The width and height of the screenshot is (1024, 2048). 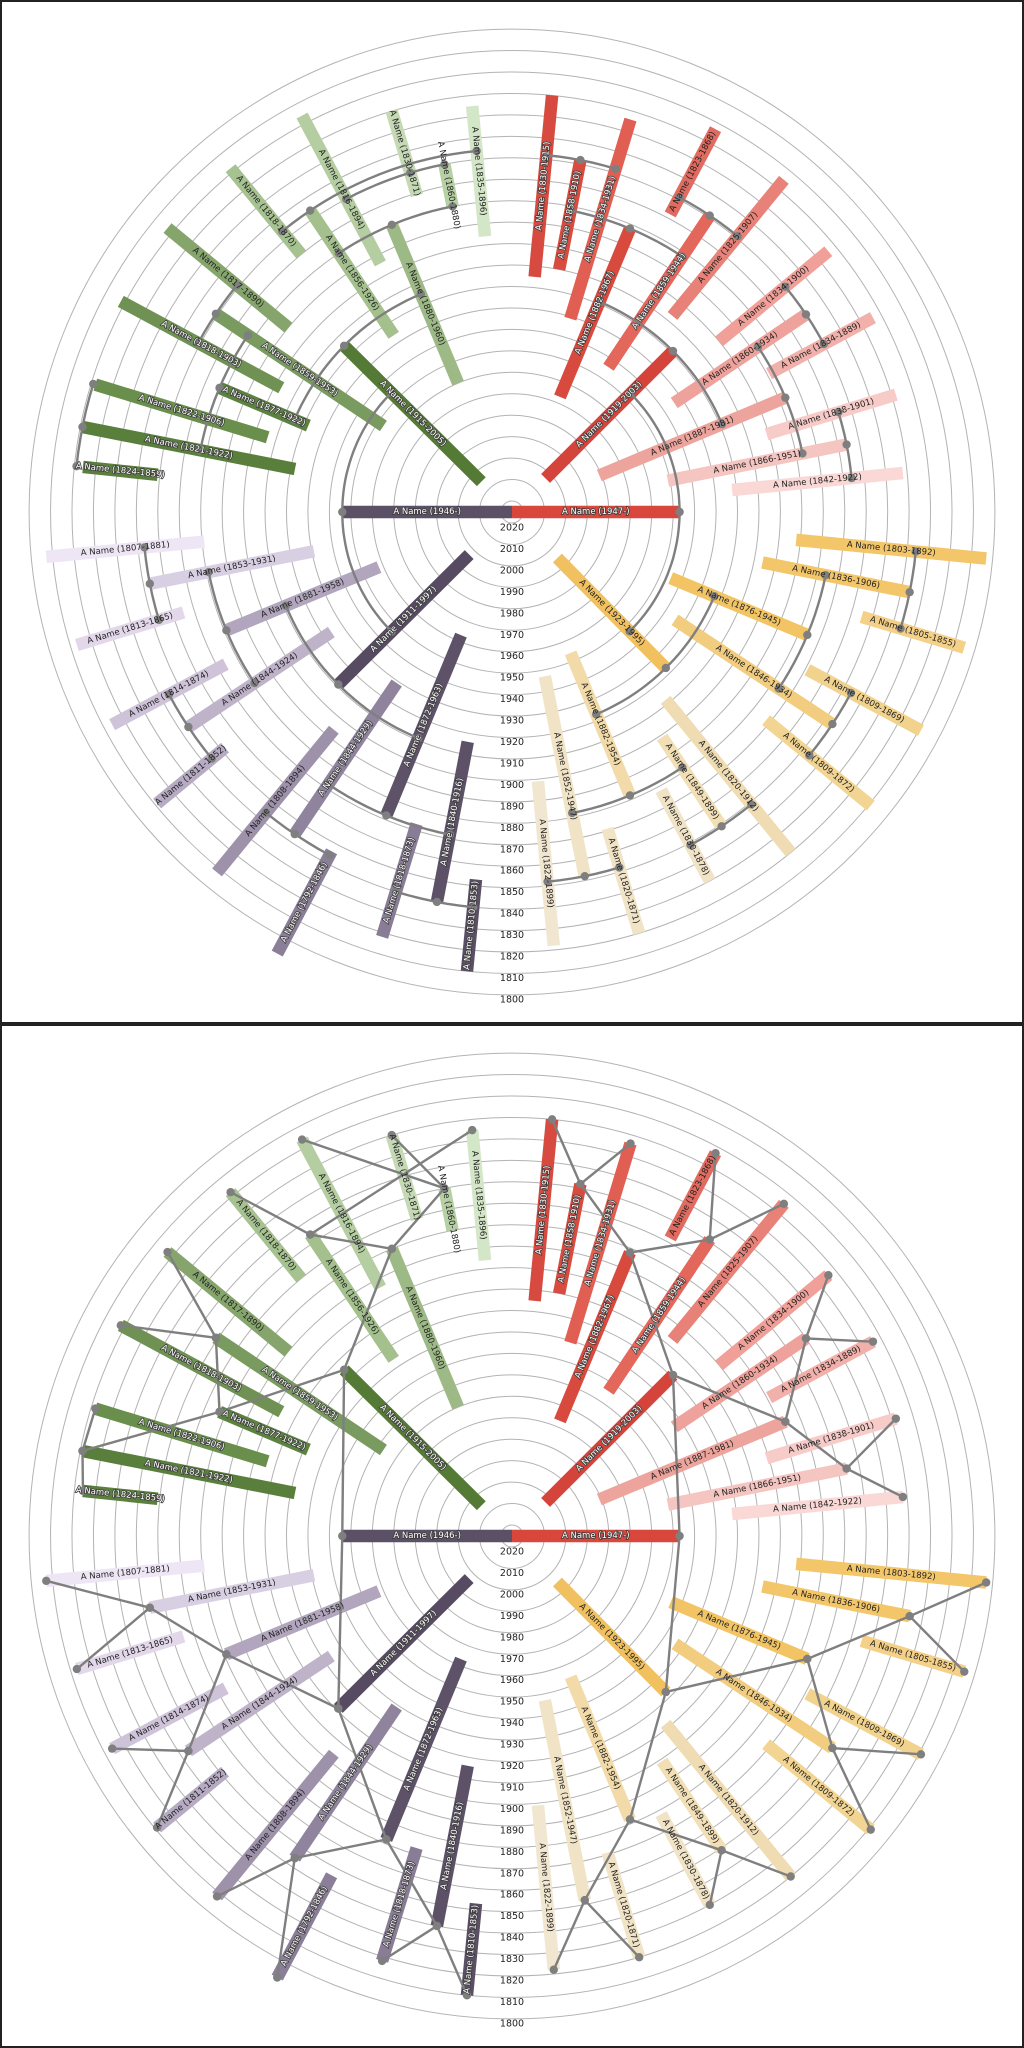 I want to click on year-label: 1820, so click(x=512, y=1981).